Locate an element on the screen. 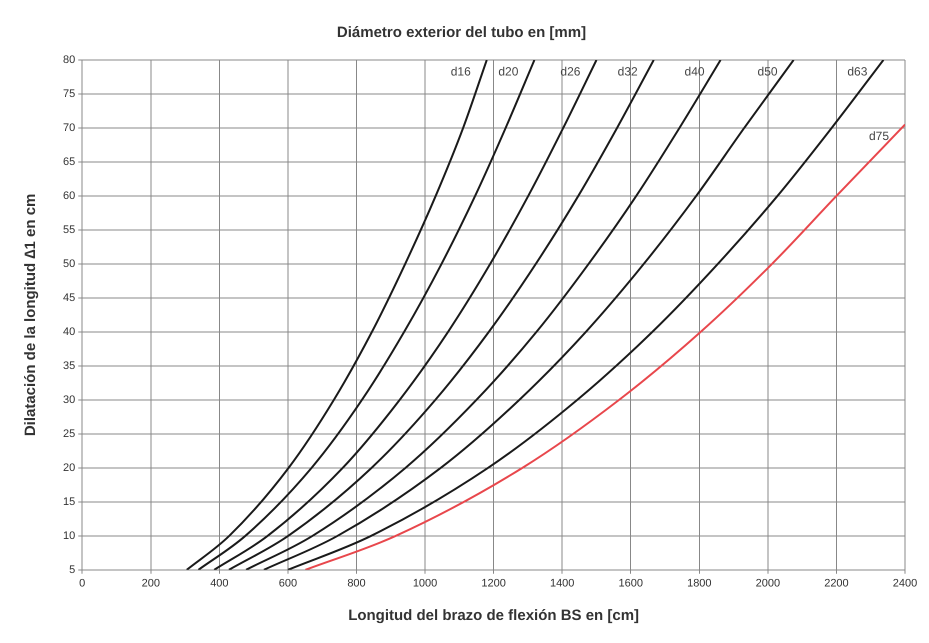 This screenshot has width=929, height=643. x-tick-label: 1600 is located at coordinates (630, 583).